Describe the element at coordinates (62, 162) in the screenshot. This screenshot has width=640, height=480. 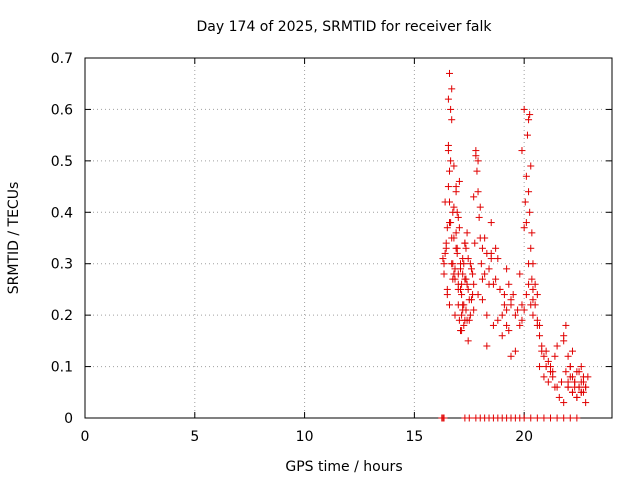
I see `y-tick-label: 0.5` at that location.